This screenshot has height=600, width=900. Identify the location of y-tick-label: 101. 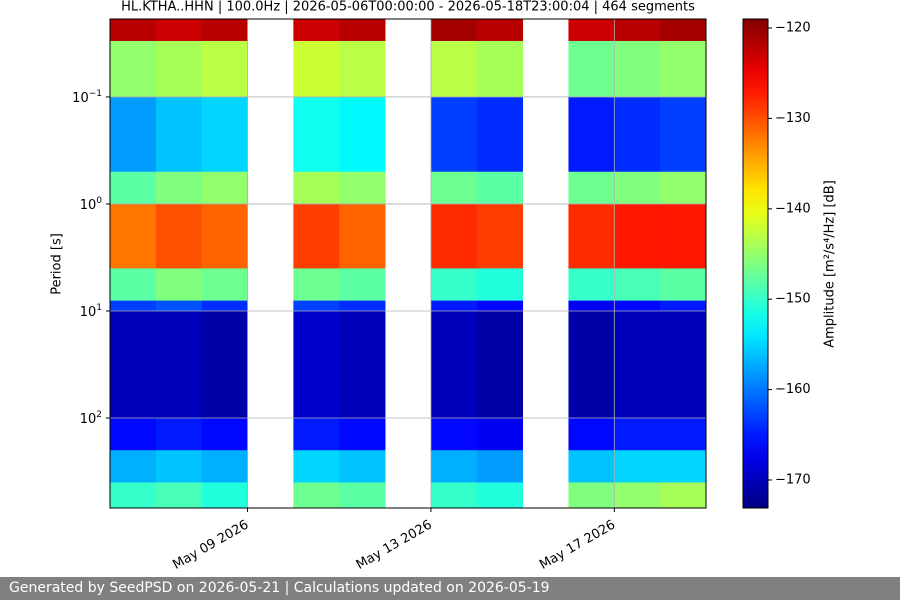
(91, 311).